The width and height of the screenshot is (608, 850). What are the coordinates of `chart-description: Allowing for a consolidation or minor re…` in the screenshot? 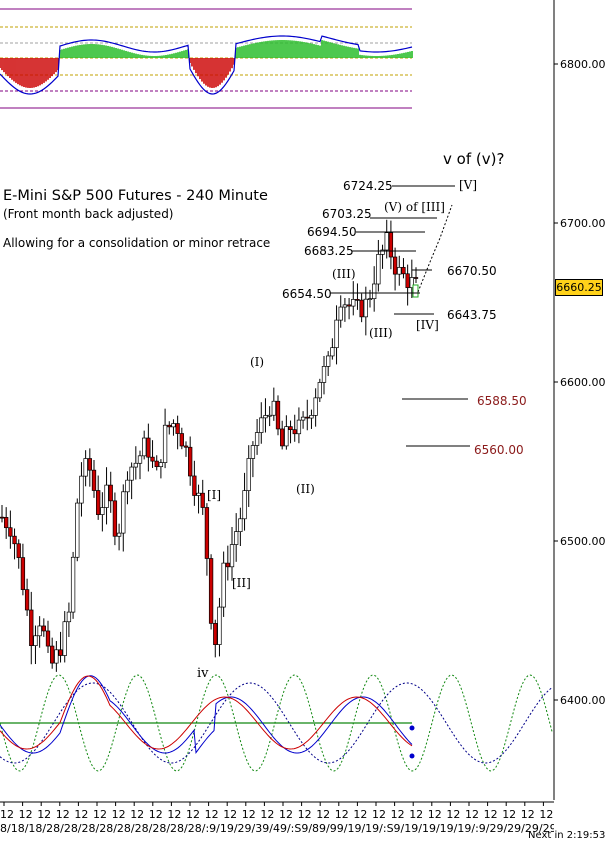 It's located at (137, 243).